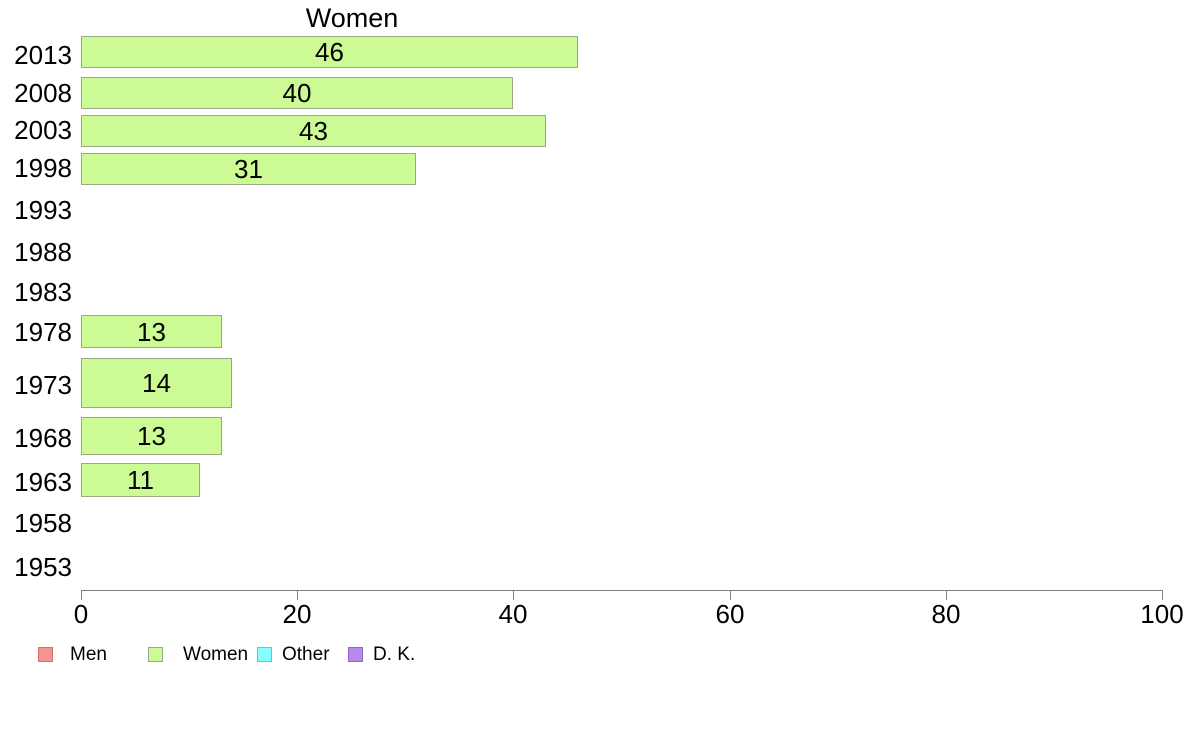 The width and height of the screenshot is (1188, 736). Describe the element at coordinates (264, 654) in the screenshot. I see `legend-swatch-other` at that location.